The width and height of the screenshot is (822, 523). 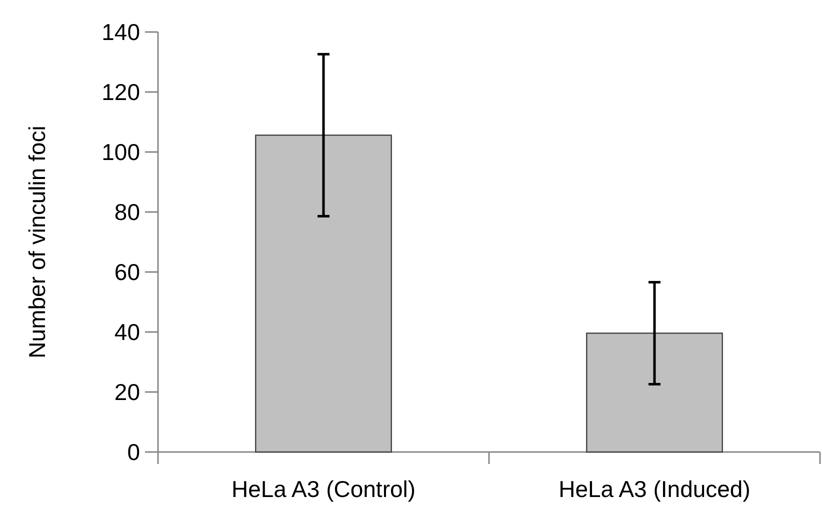 What do you see at coordinates (654, 489) in the screenshot?
I see `x-tick-label: HeLa A3 (Induced)` at bounding box center [654, 489].